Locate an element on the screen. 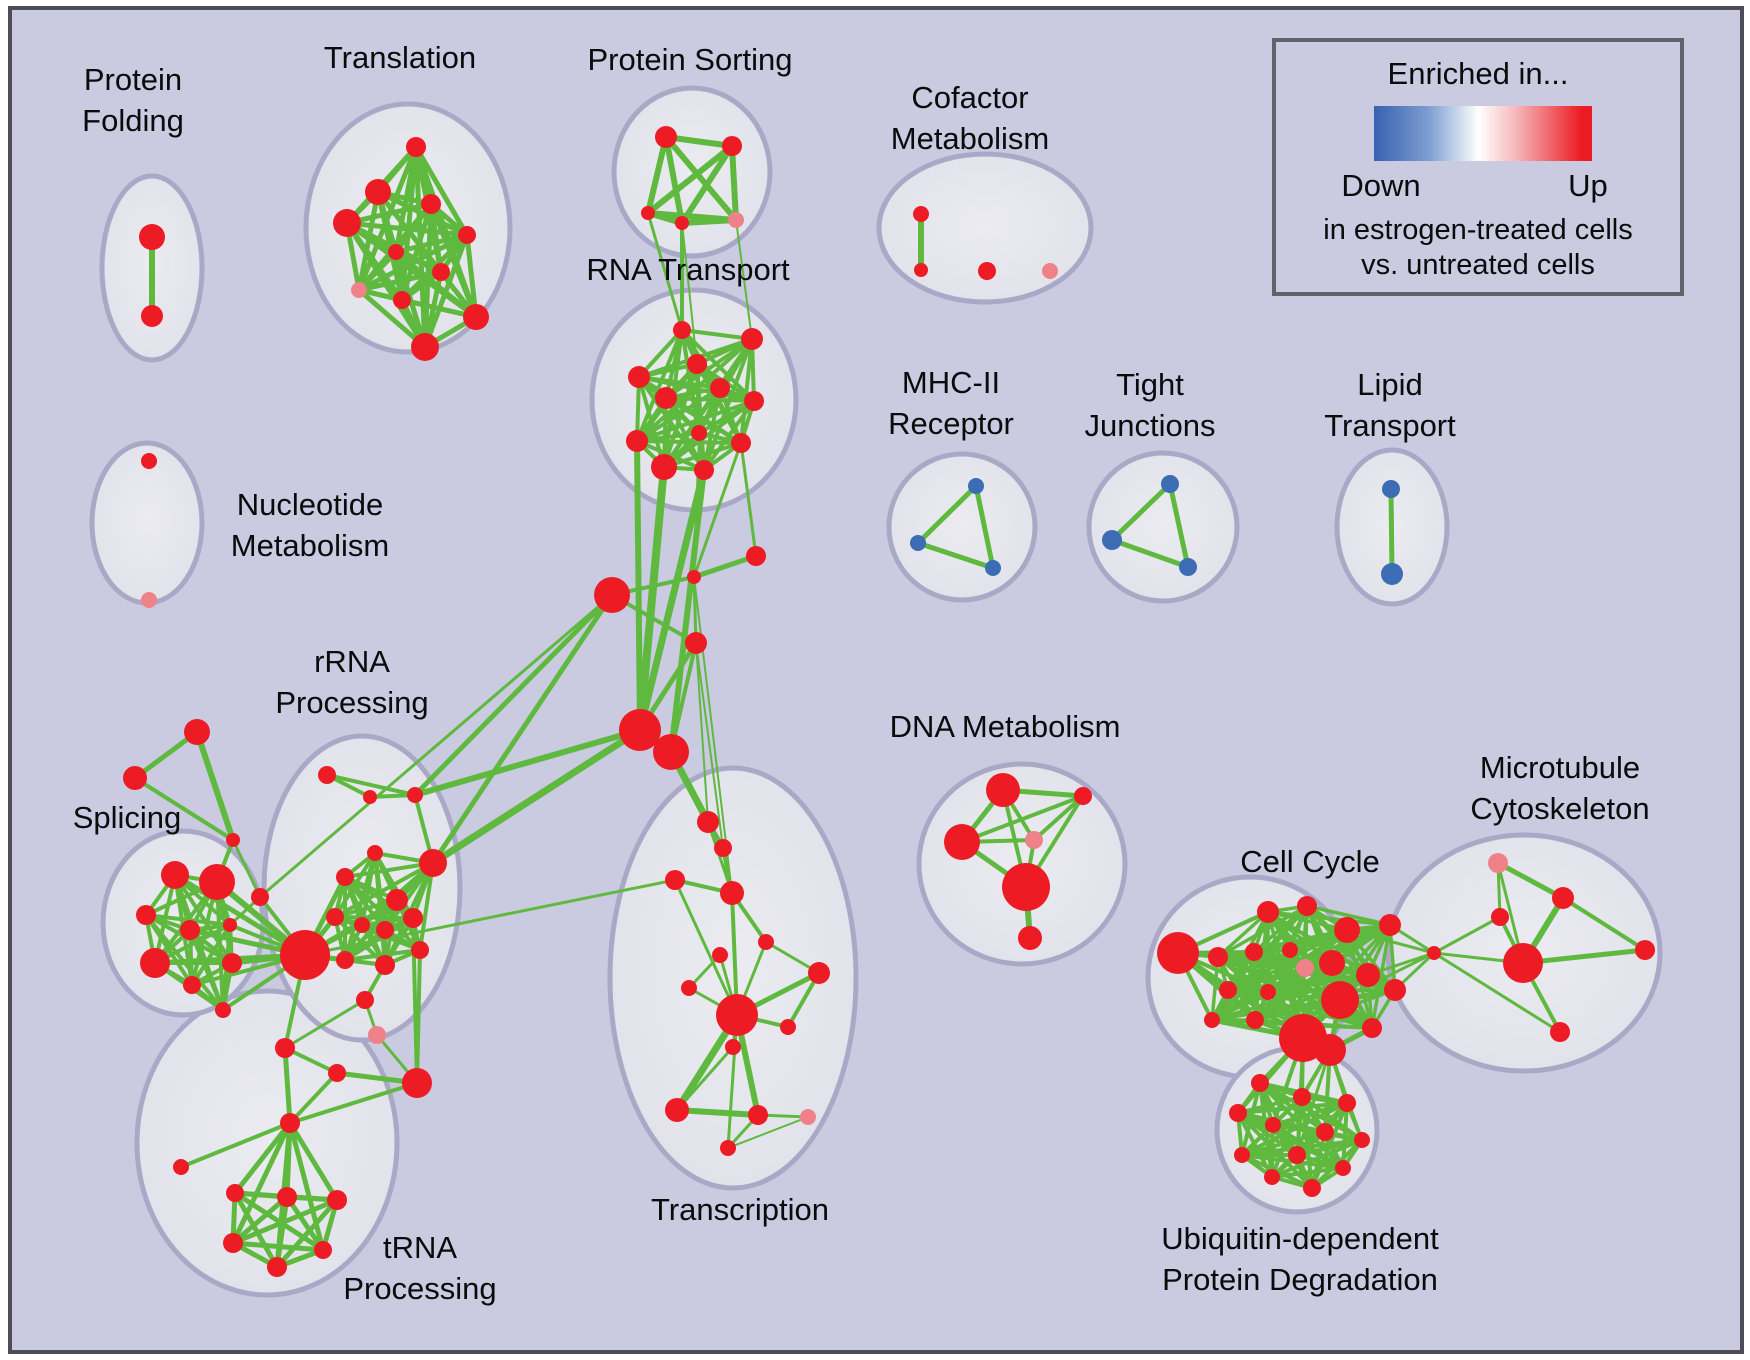  node-rr9 is located at coordinates (385, 965).